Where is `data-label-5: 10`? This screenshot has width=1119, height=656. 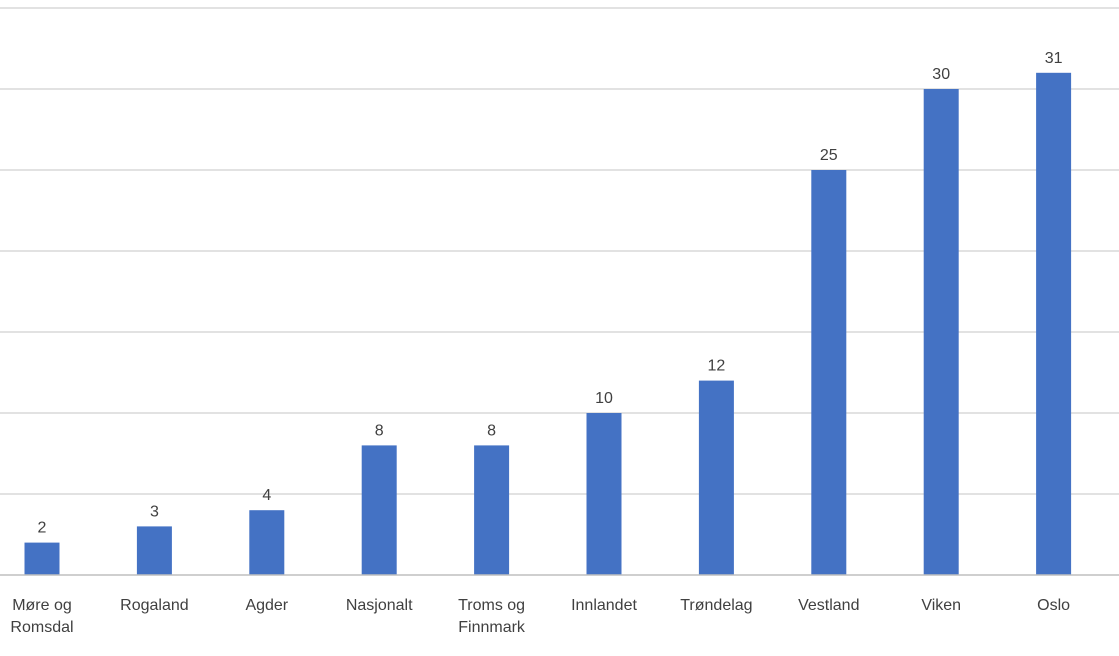 data-label-5: 10 is located at coordinates (604, 398).